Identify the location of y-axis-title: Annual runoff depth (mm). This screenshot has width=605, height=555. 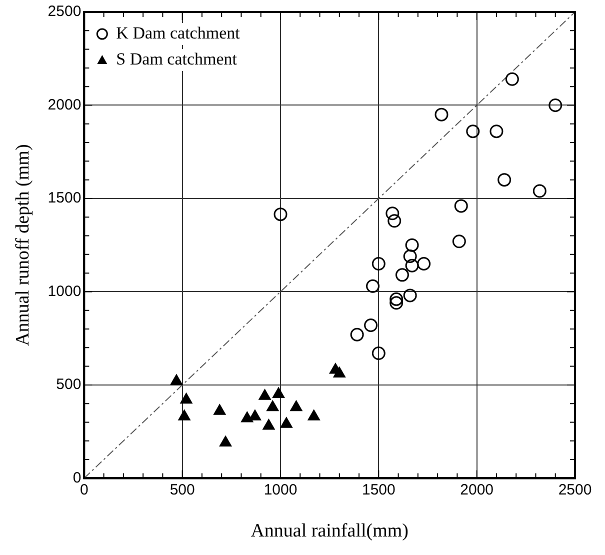
(23, 245).